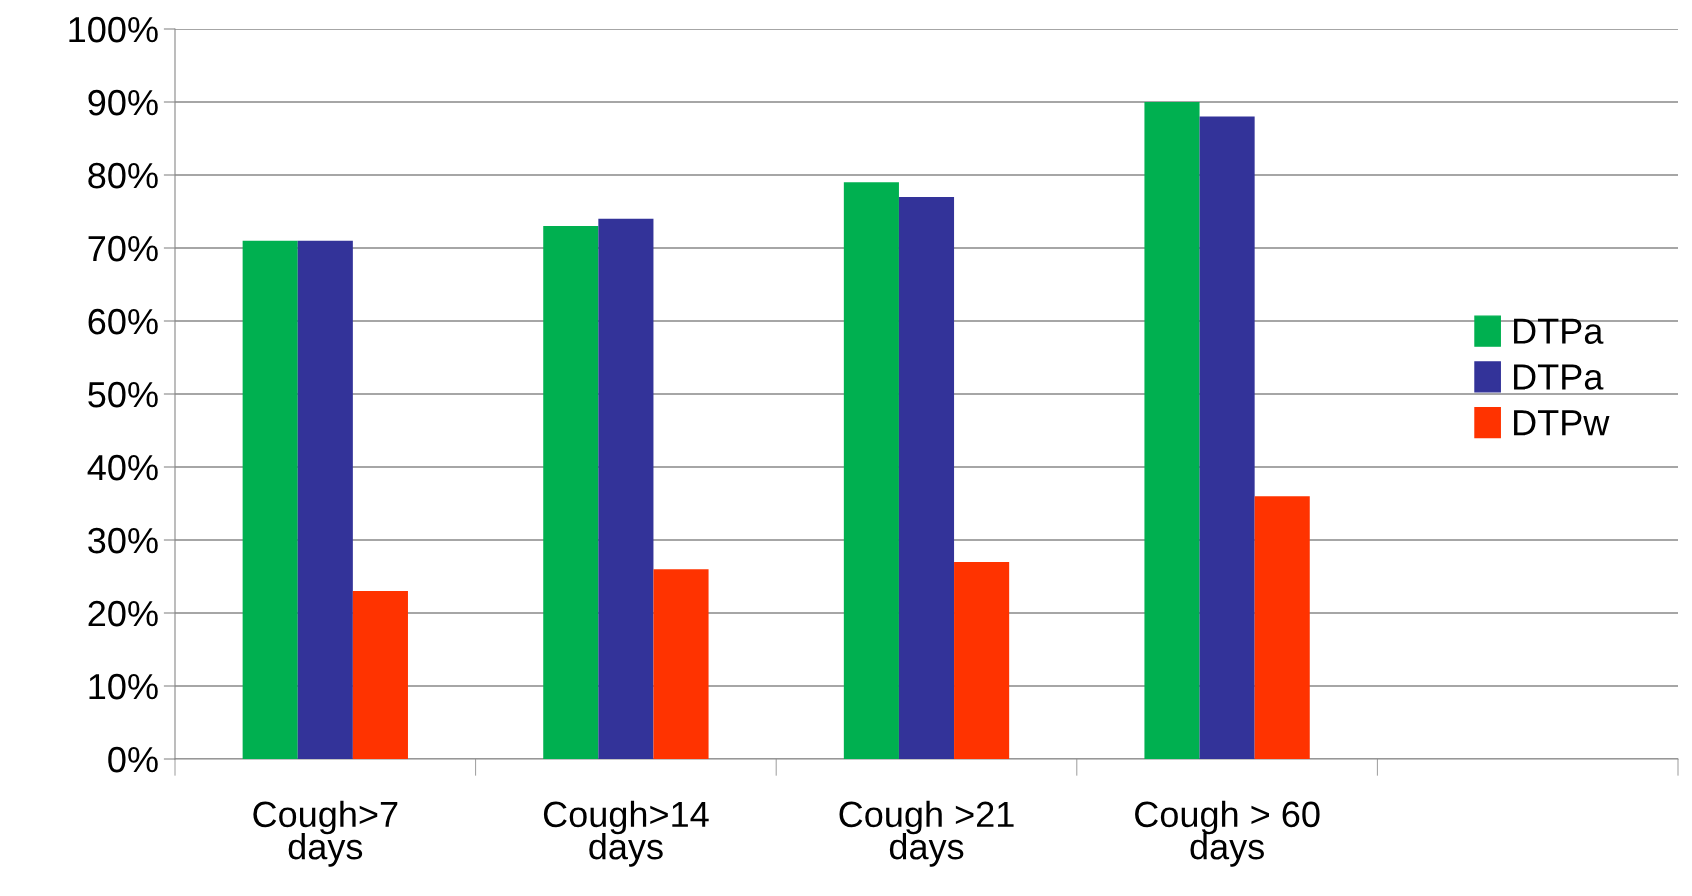 The width and height of the screenshot is (1692, 896). Describe the element at coordinates (123, 102) in the screenshot. I see `y-tick-label: 90%` at that location.